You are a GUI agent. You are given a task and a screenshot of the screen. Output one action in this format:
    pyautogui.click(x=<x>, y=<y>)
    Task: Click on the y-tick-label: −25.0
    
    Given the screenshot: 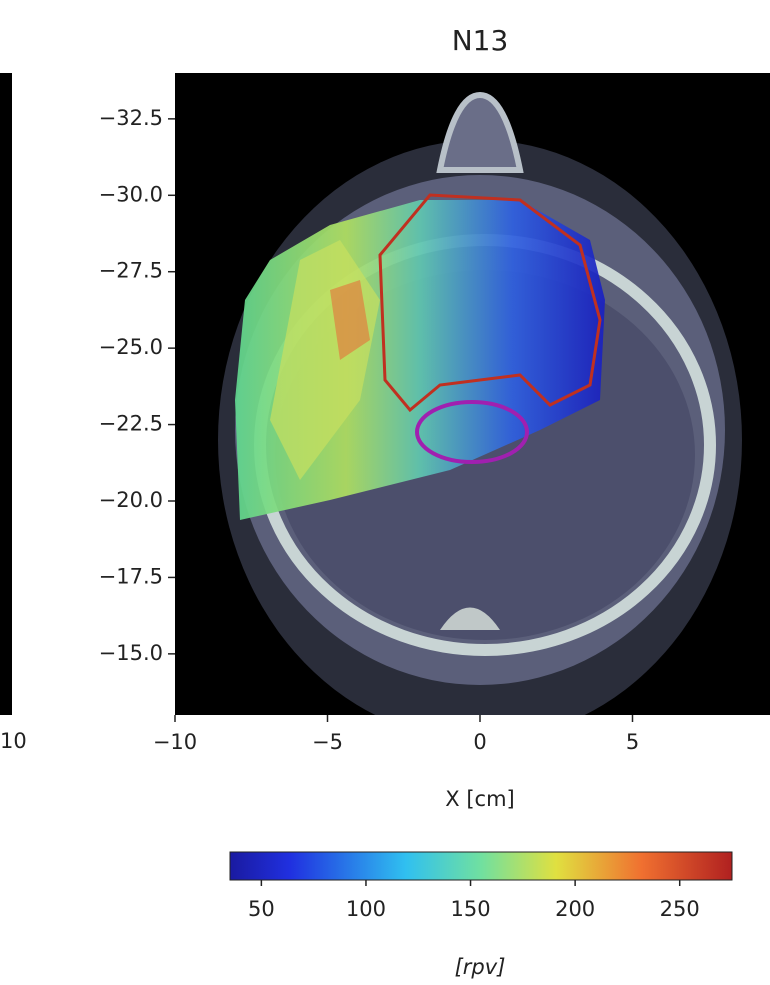 What is the action you would take?
    pyautogui.click(x=131, y=347)
    